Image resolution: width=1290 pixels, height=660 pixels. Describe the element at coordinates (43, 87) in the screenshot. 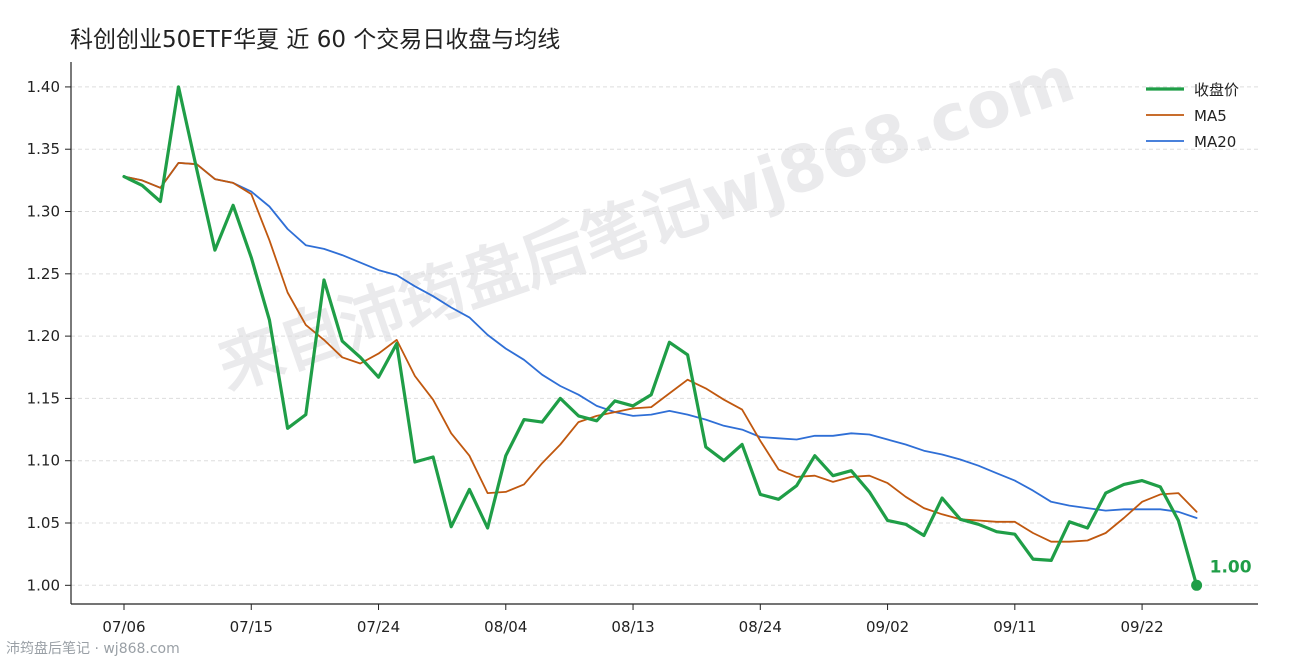

I see `y-tick-label: 1.40` at that location.